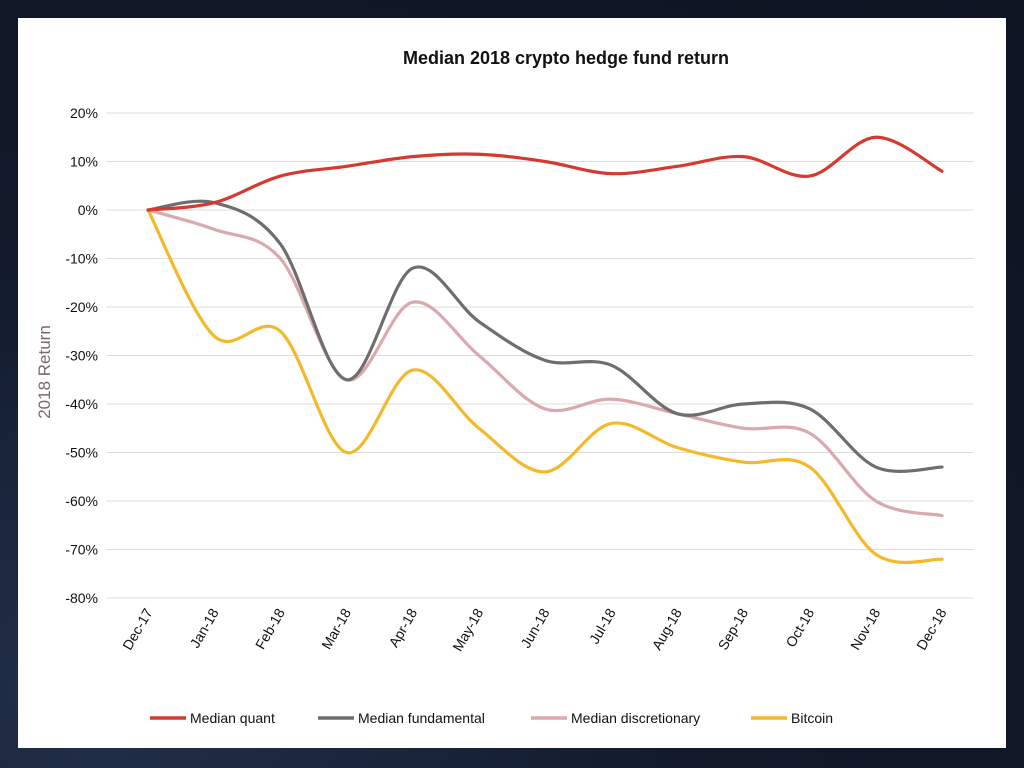  What do you see at coordinates (812, 718) in the screenshot?
I see `legend-label: Bitcoin` at bounding box center [812, 718].